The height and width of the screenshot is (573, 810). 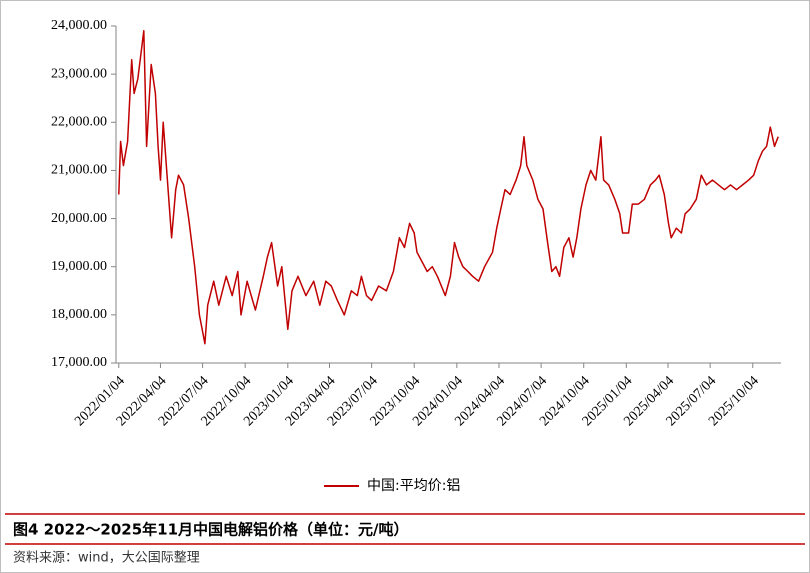 I want to click on y-tick-label: 23,000.00, so click(x=79, y=73).